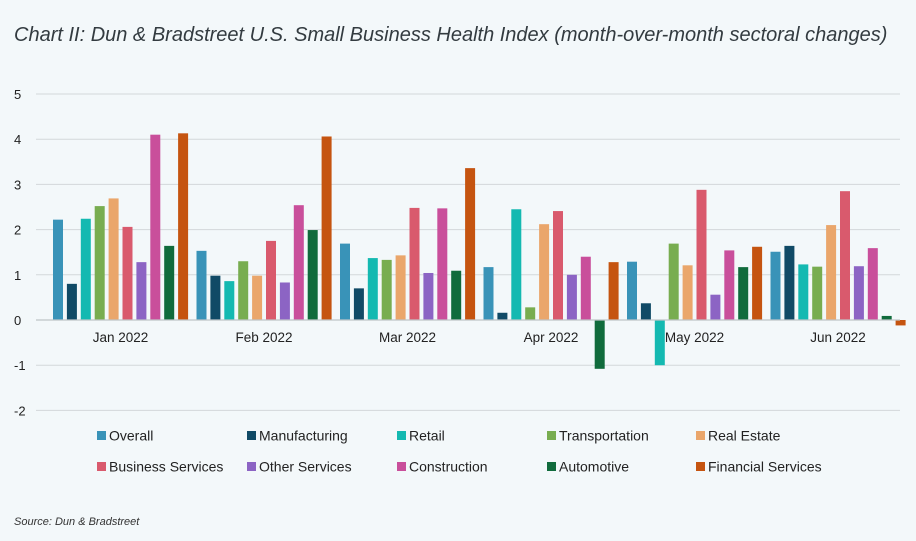  Describe the element at coordinates (17, 230) in the screenshot. I see `y-tick-label: 2` at that location.